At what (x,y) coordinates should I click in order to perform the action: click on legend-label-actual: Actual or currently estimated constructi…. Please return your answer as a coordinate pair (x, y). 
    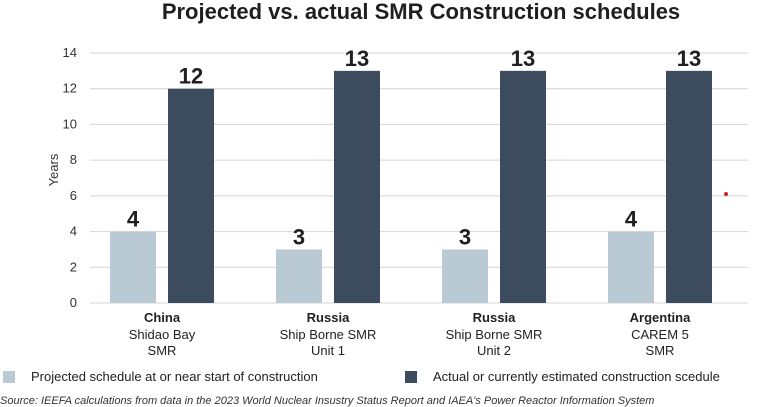
    Looking at the image, I should click on (576, 376).